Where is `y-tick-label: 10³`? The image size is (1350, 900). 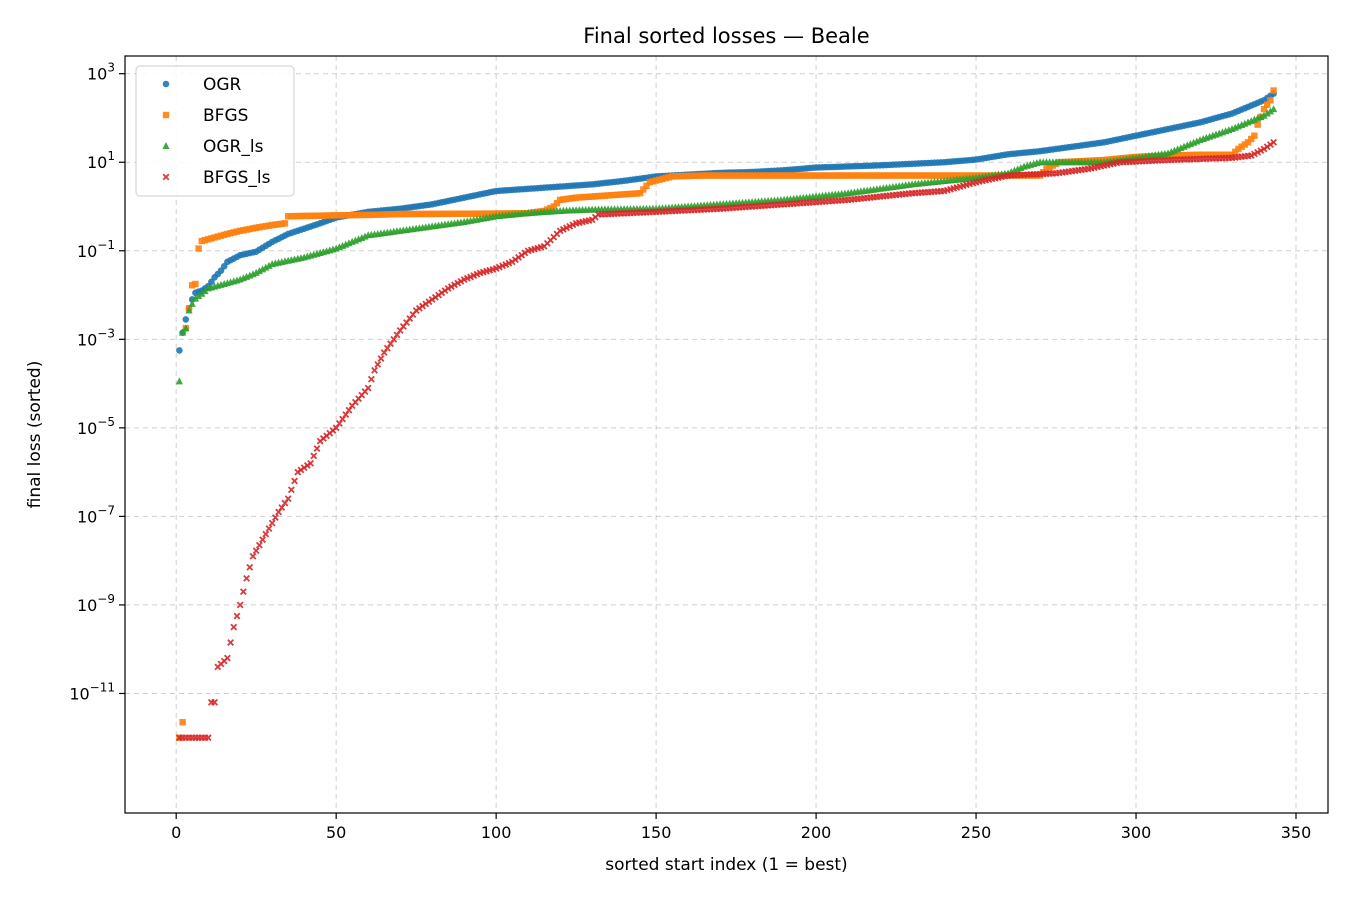 y-tick-label: 10³ is located at coordinates (101, 72).